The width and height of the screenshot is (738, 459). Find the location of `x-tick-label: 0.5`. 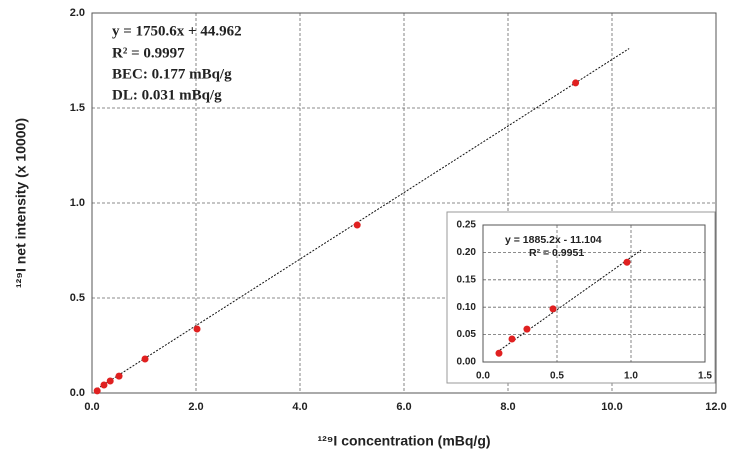

x-tick-label: 0.5 is located at coordinates (557, 376).